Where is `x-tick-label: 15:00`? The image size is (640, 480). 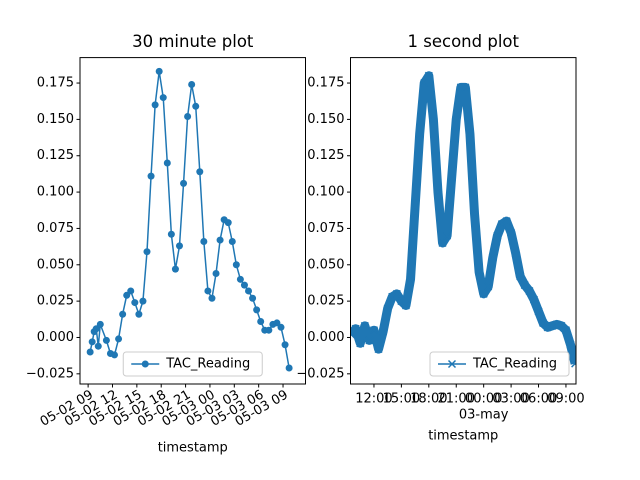 x-tick-label: 15:00 is located at coordinates (401, 399).